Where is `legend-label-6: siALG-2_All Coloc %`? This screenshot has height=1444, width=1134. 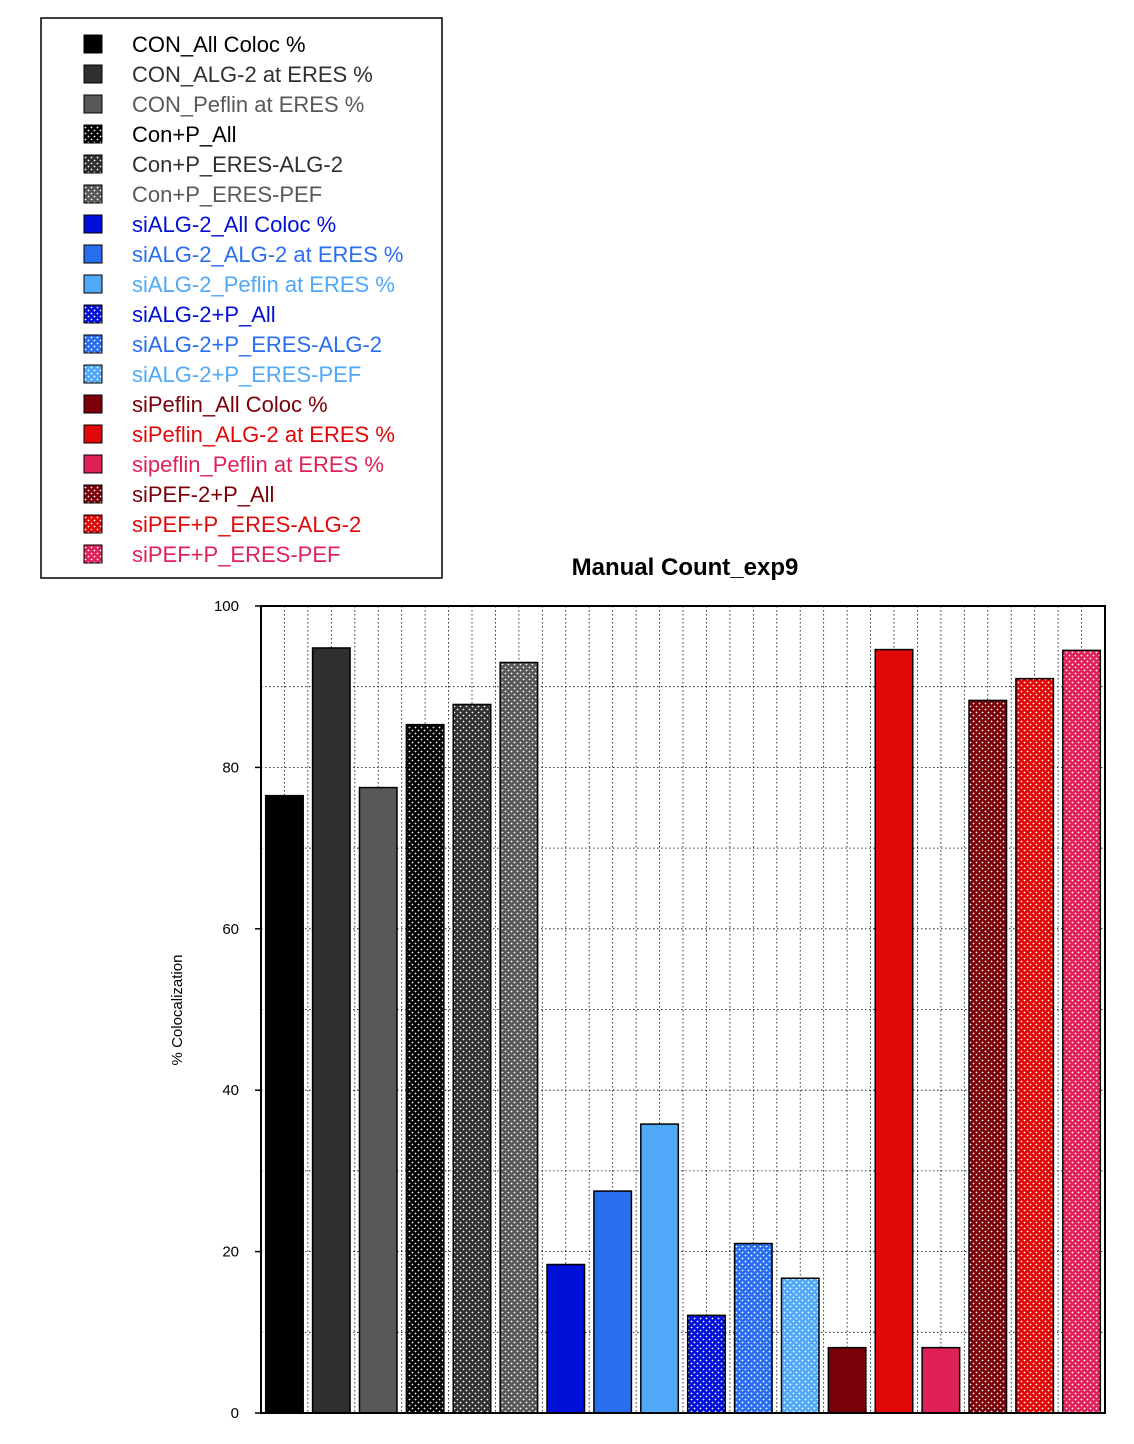
legend-label-6: siALG-2_All Coloc % is located at coordinates (234, 224).